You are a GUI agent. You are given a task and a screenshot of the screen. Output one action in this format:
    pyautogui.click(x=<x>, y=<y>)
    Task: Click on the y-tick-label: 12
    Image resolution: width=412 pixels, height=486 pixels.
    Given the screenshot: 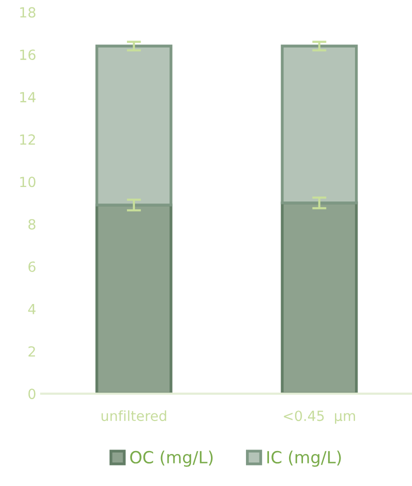 What is the action you would take?
    pyautogui.click(x=27, y=139)
    